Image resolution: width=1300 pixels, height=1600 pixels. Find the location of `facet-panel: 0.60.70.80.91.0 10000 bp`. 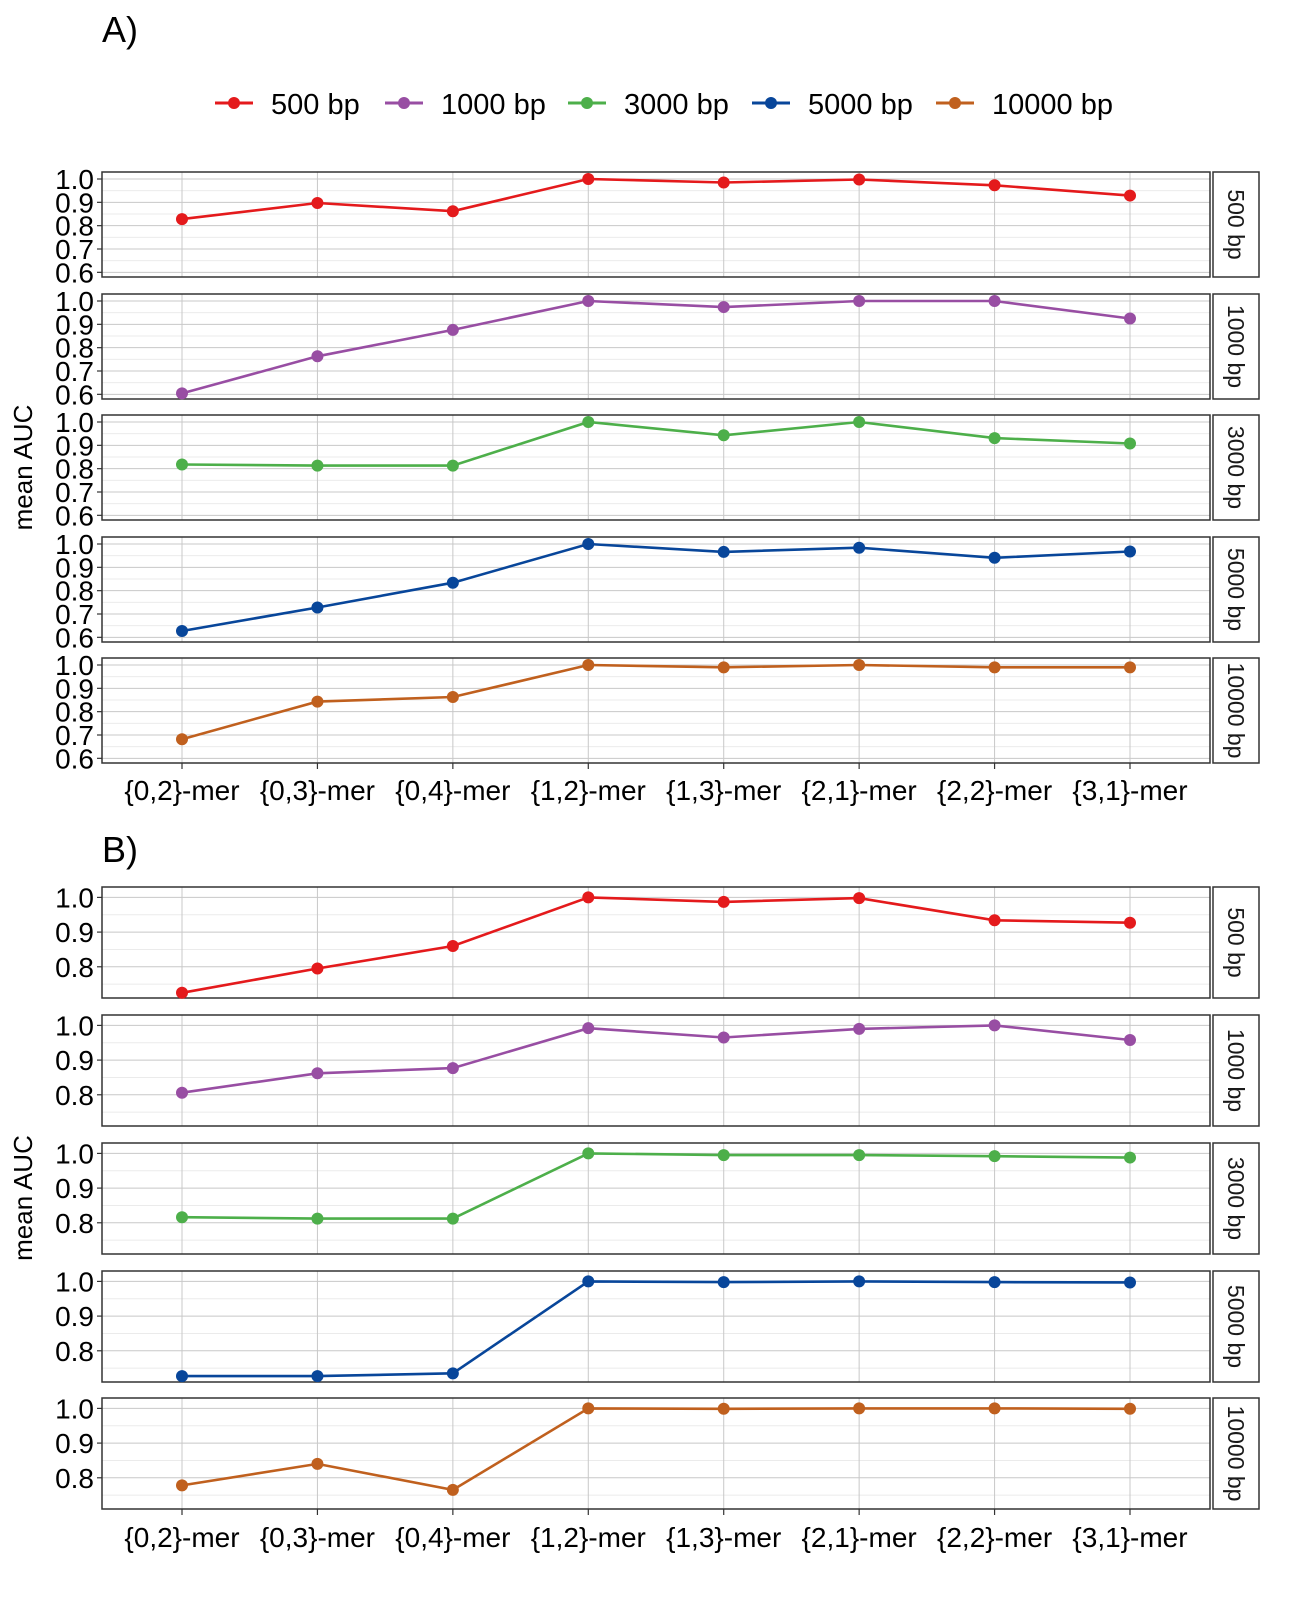

facet-panel: 0.60.70.80.91.0 10000 bp is located at coordinates (657, 712).